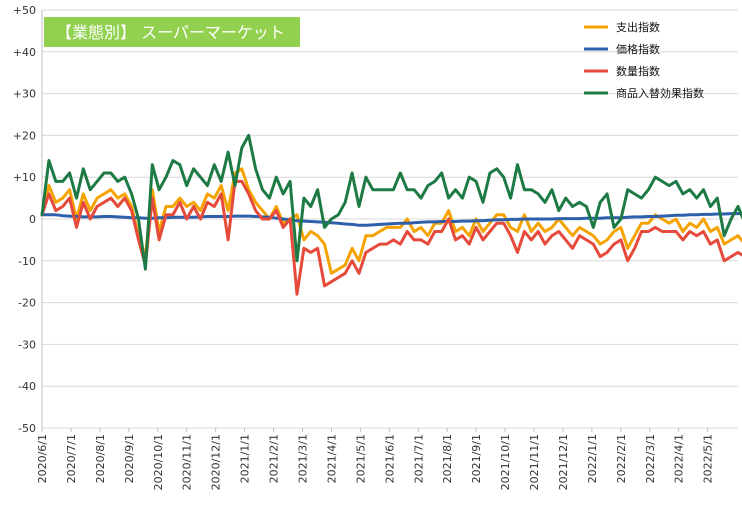 The image size is (742, 509). I want to click on x-tick-label: 2021/12/1, so click(563, 462).